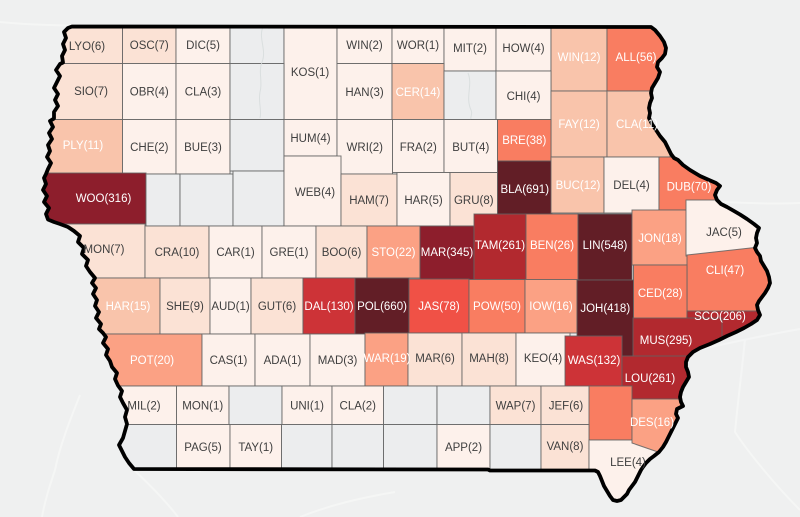 Image resolution: width=800 pixels, height=517 pixels. Describe the element at coordinates (637, 125) in the screenshot. I see `svg-text: CLA(11)` at that location.